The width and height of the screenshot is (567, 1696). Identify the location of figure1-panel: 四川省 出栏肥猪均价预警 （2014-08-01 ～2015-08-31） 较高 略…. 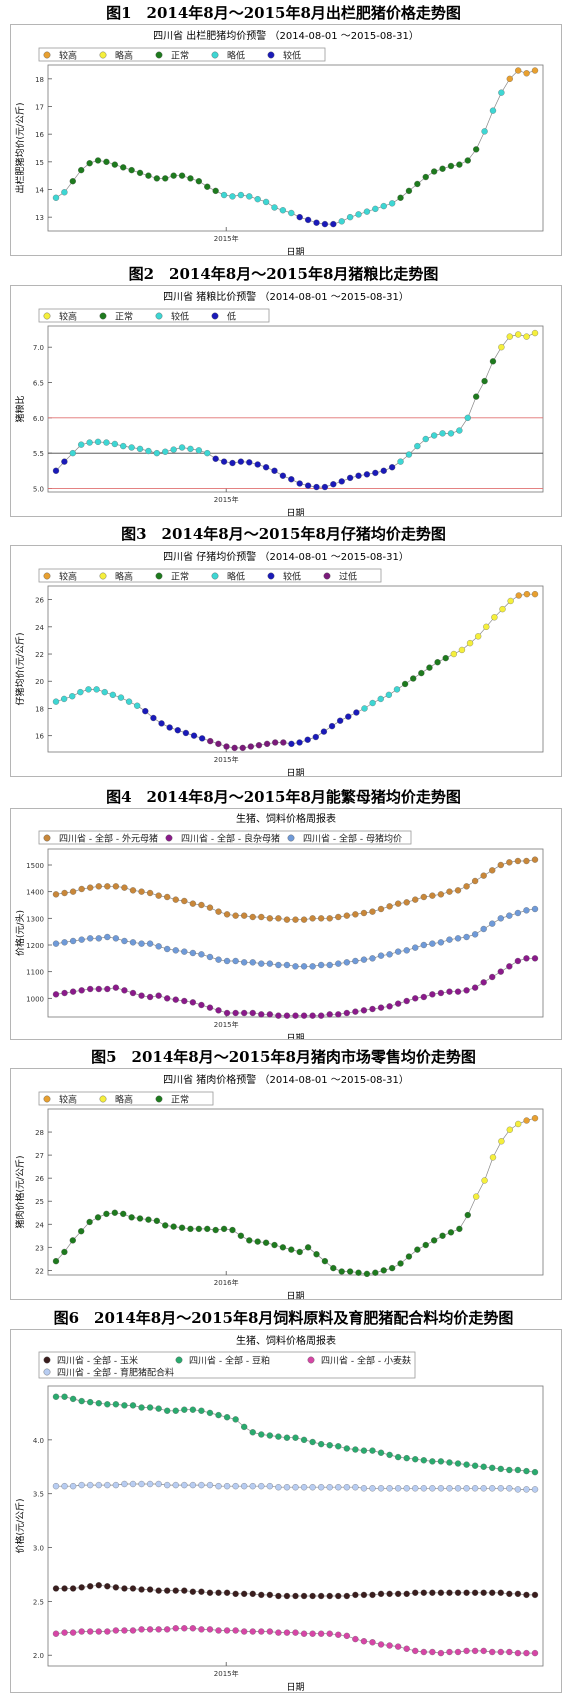
(286, 141).